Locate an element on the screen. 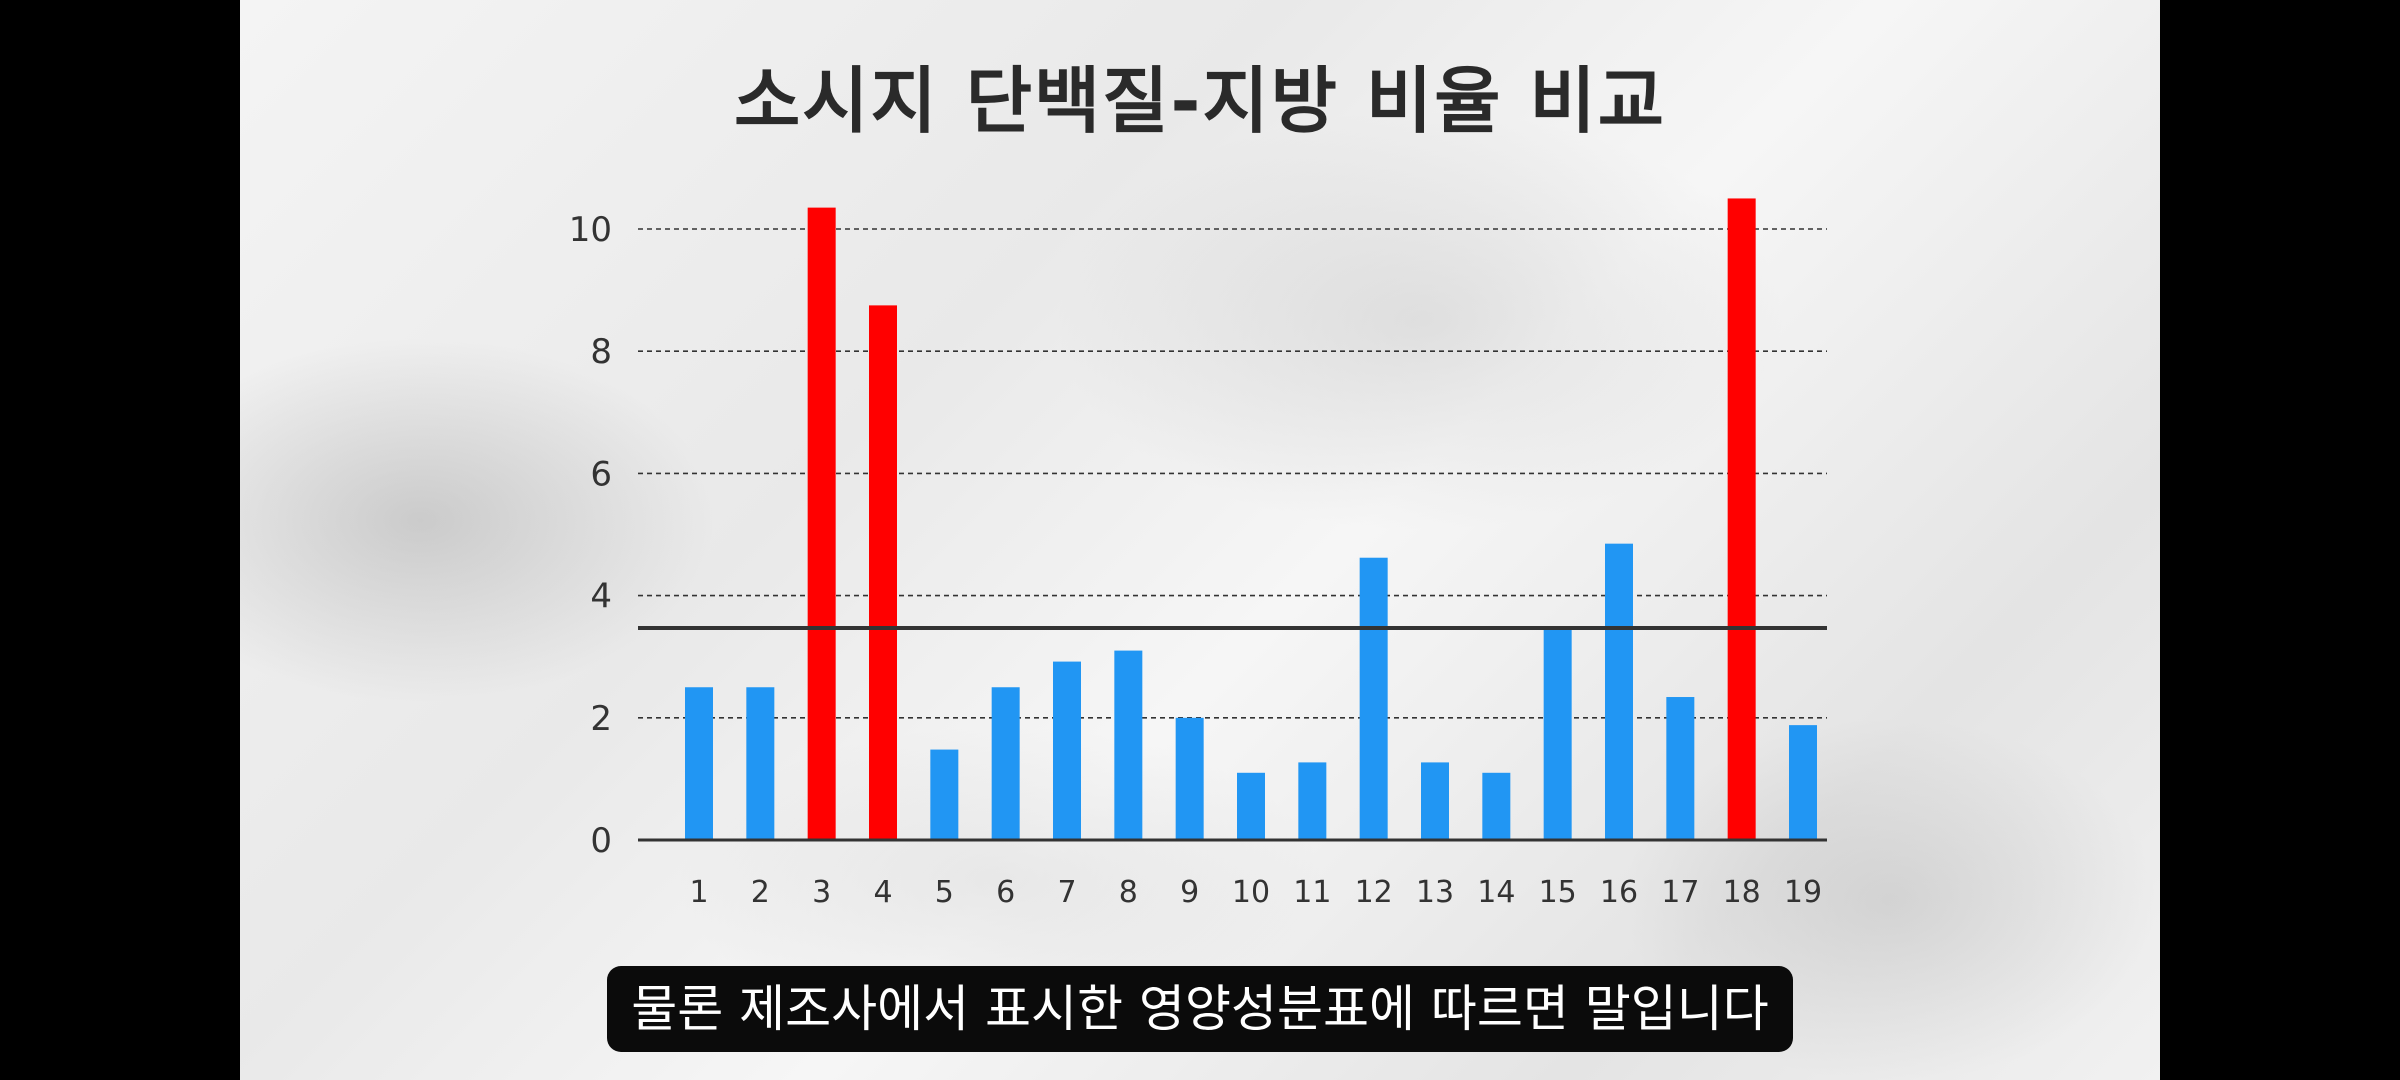 The image size is (2400, 1080). chart-title: 소시지 단백질-지방 비율 비교 is located at coordinates (1200, 101).